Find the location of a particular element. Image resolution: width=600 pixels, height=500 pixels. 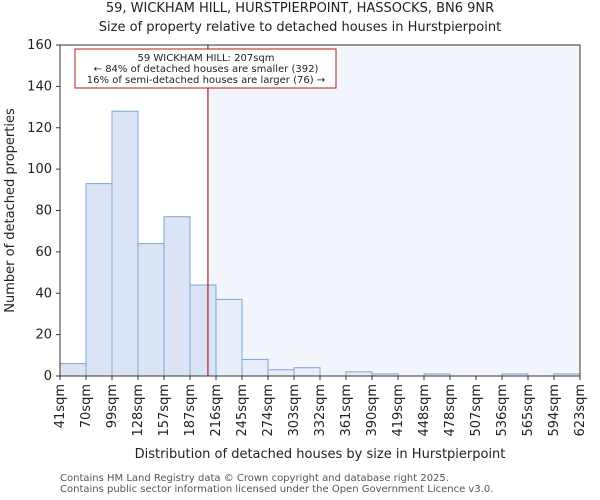

y-tick-label-60: 60 is located at coordinates (43, 252).